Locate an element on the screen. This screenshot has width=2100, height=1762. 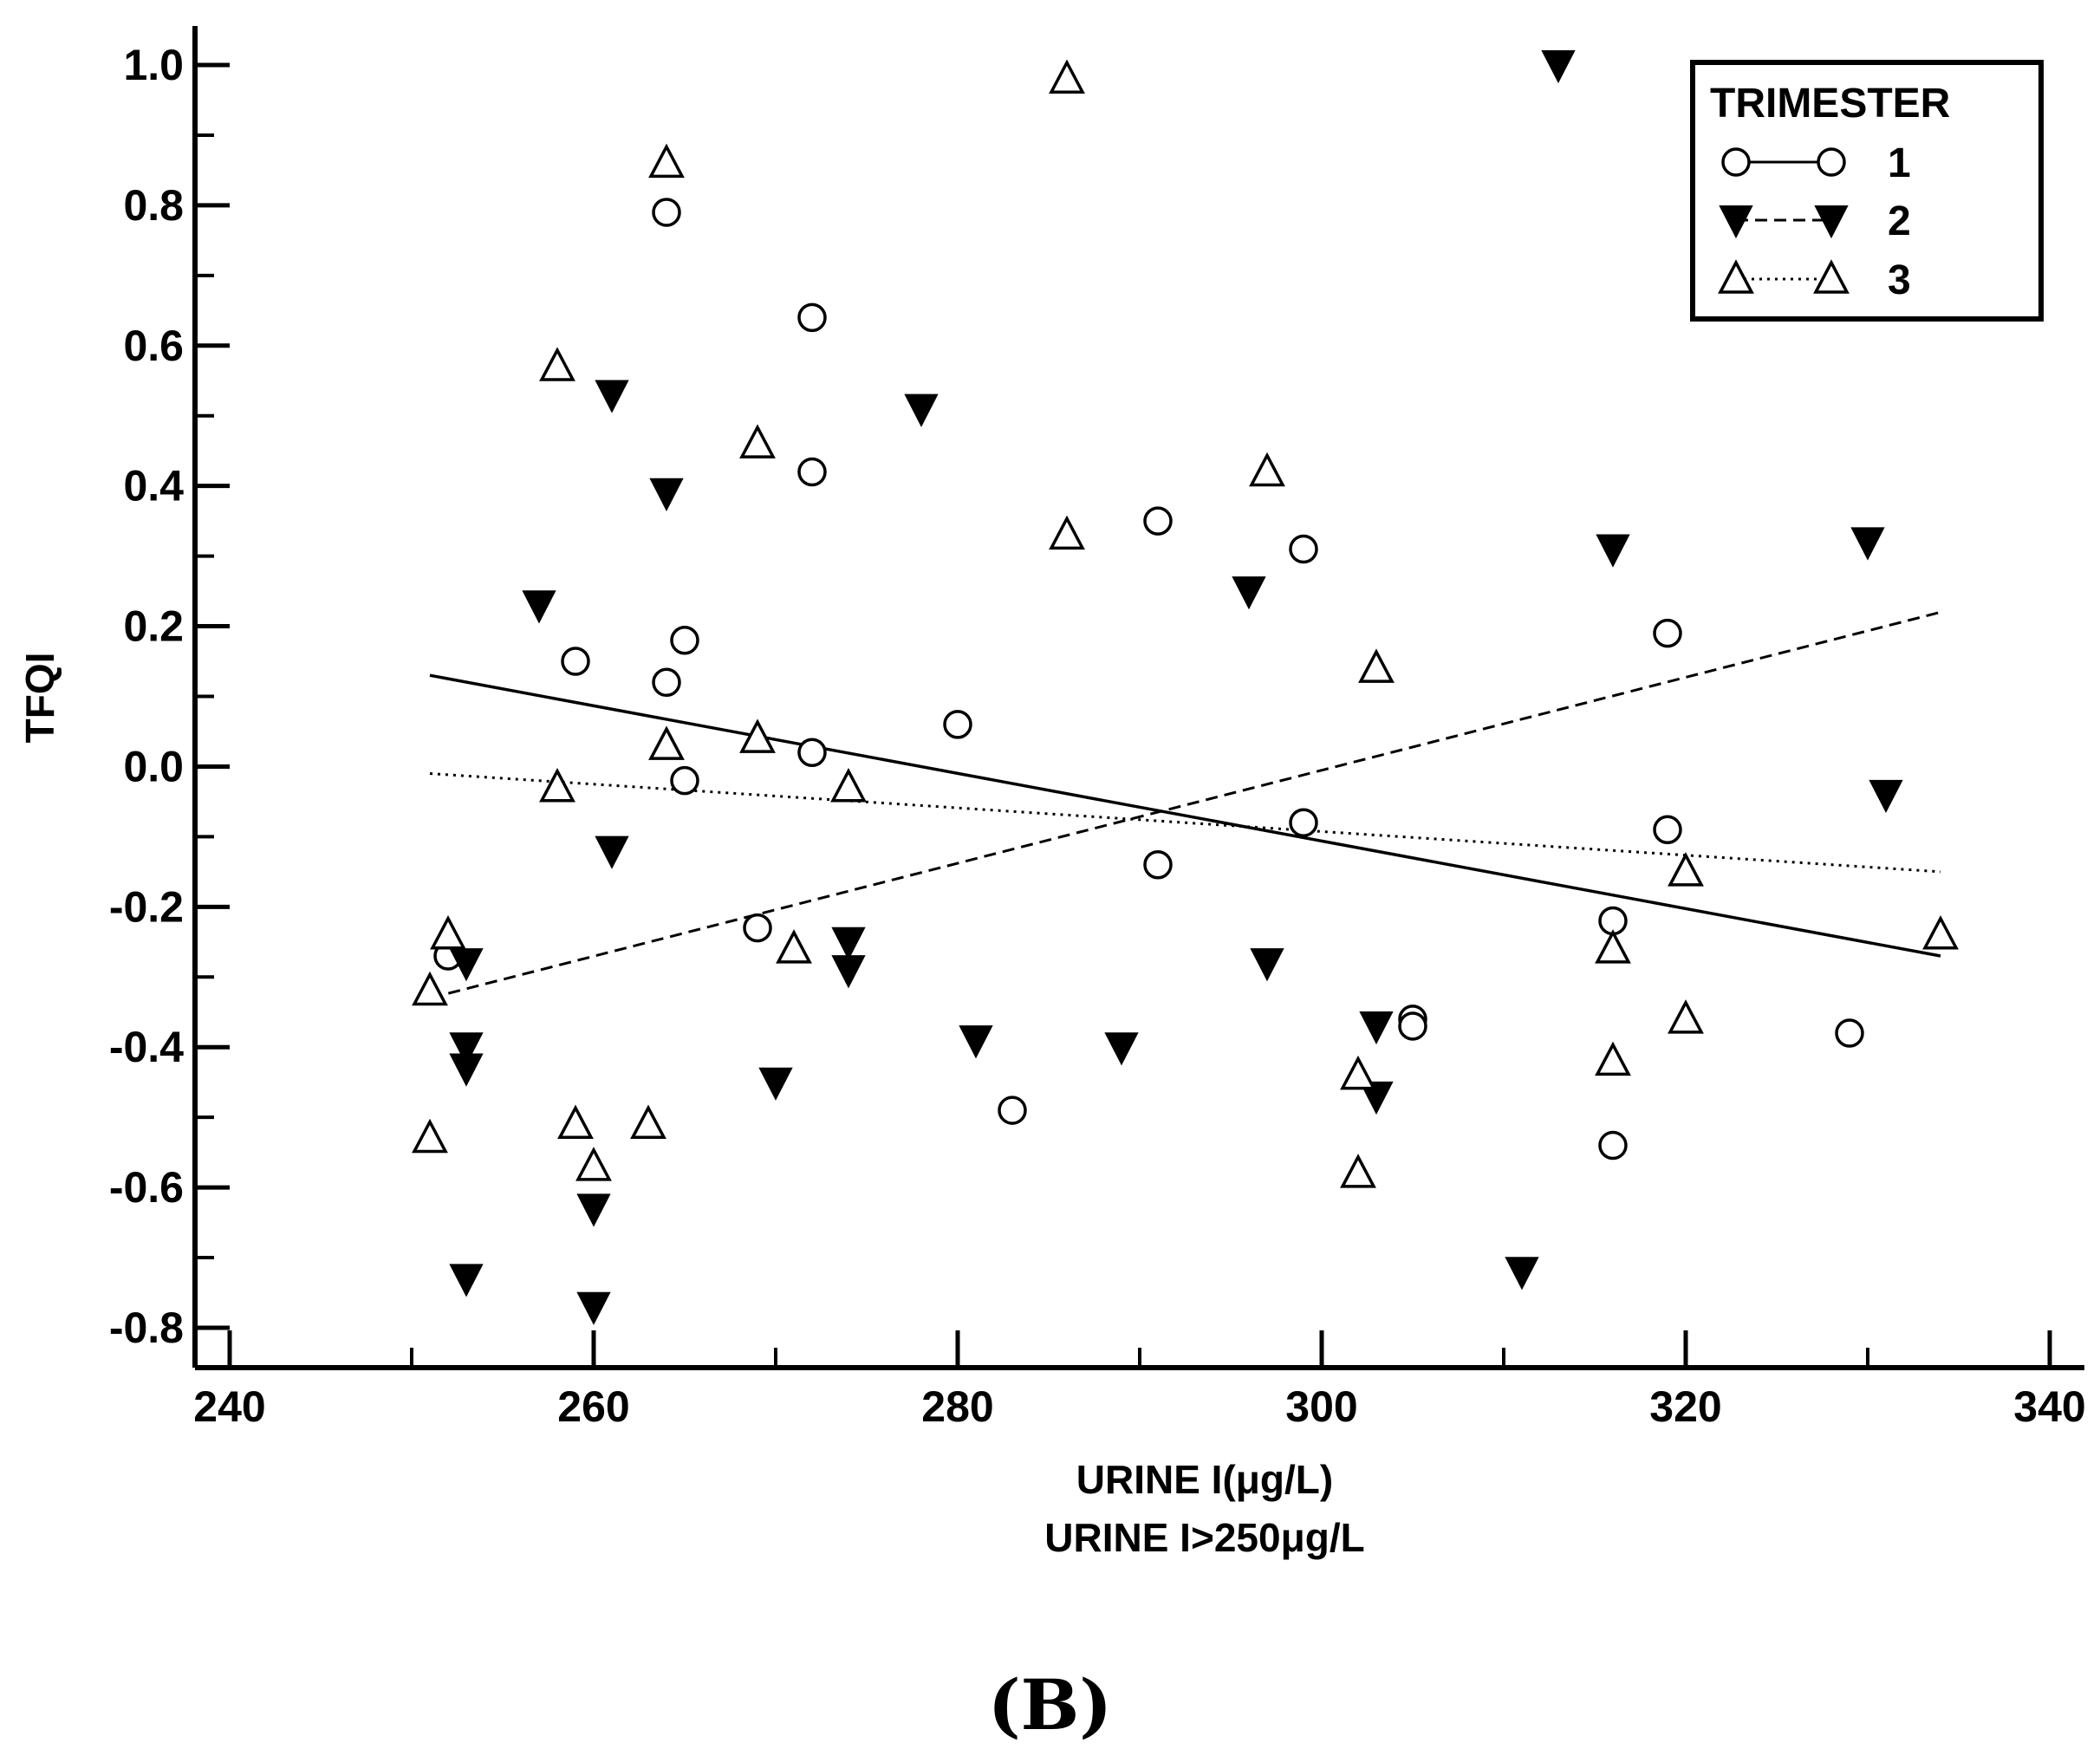
x-tick-label: 240 is located at coordinates (229, 1406).